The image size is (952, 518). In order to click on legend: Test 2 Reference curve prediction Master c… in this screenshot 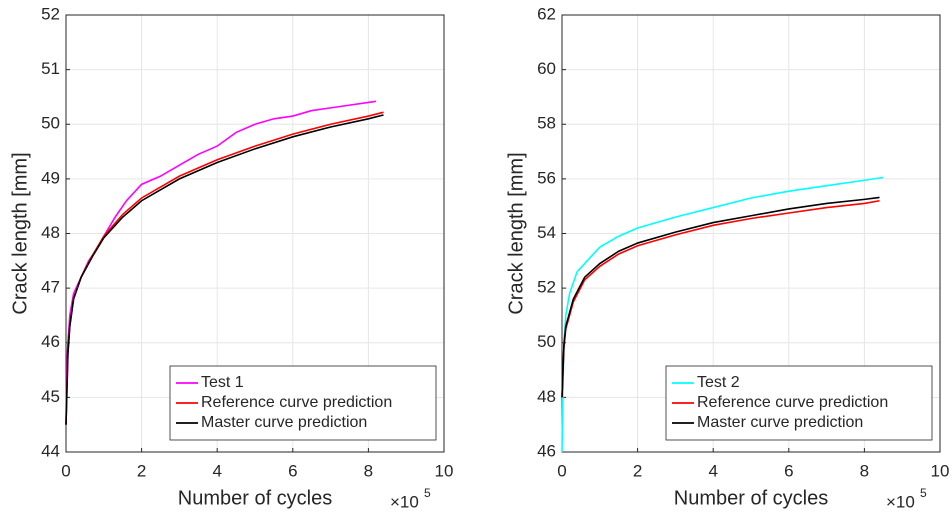, I will do `click(799, 403)`.